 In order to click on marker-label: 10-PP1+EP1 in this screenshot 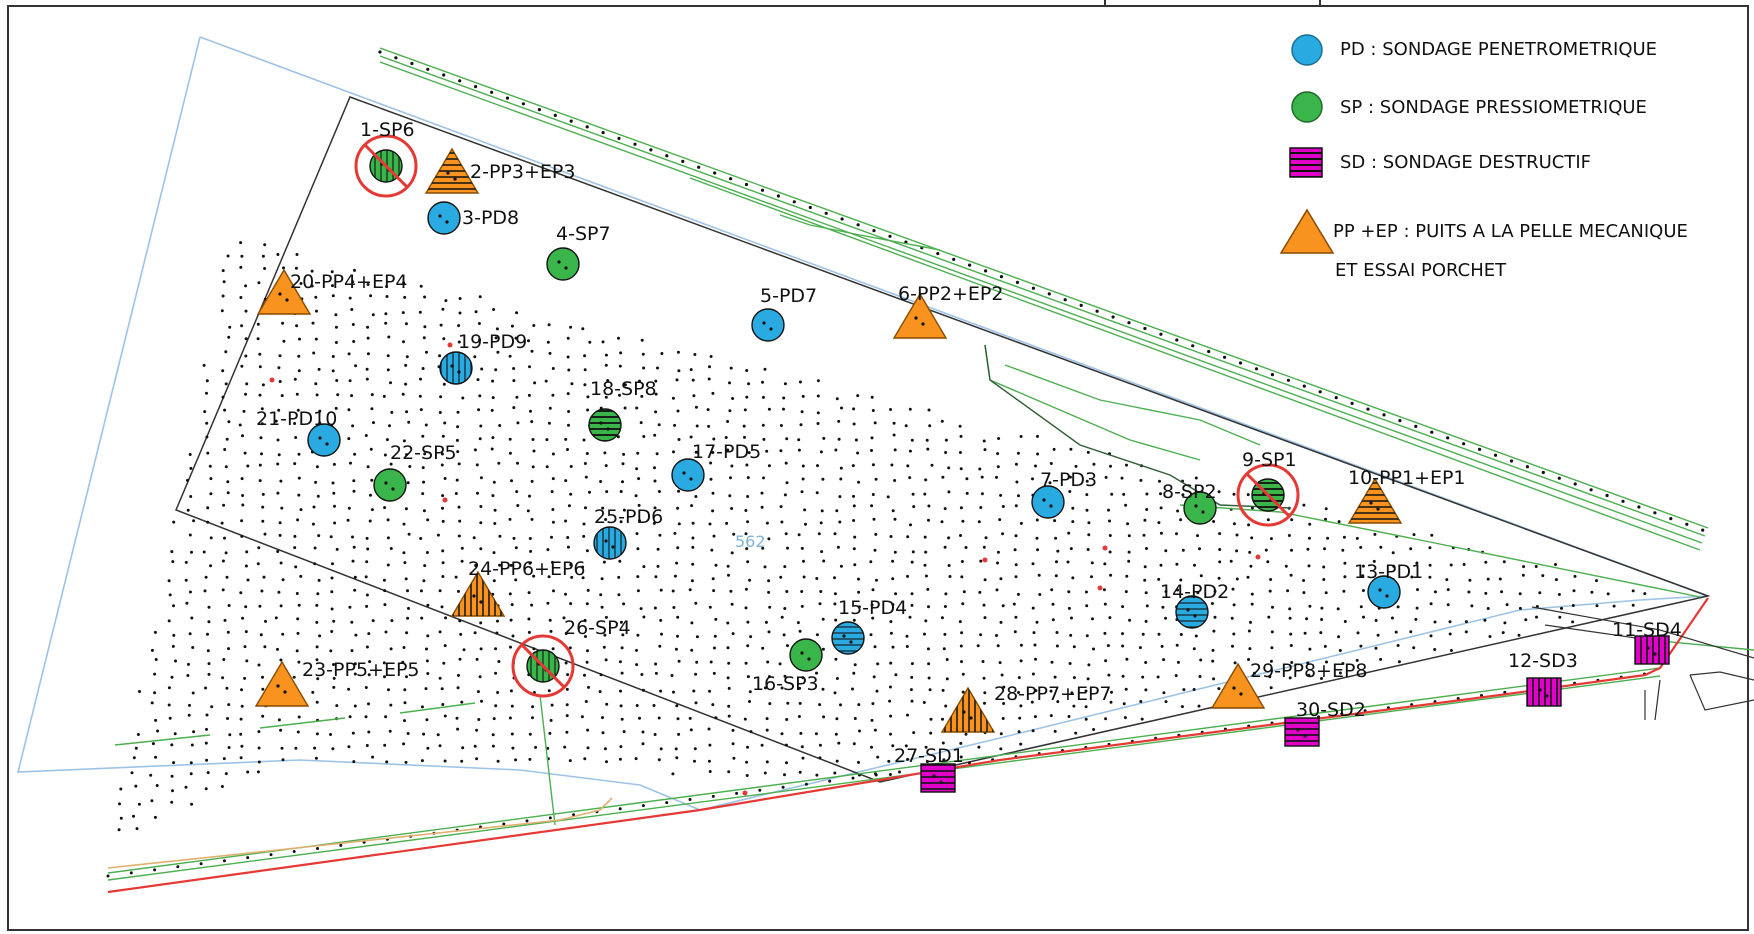, I will do `click(1407, 478)`.